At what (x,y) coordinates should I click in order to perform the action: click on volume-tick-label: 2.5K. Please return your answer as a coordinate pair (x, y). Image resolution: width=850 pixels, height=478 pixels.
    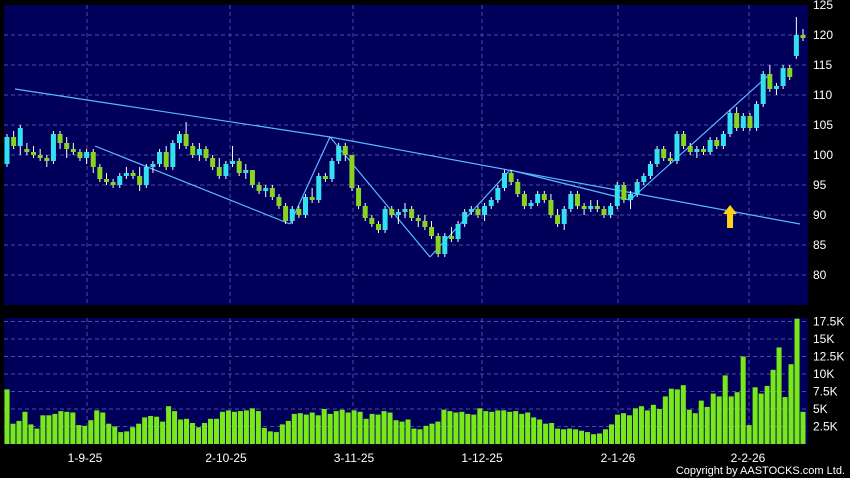
    Looking at the image, I should click on (825, 427).